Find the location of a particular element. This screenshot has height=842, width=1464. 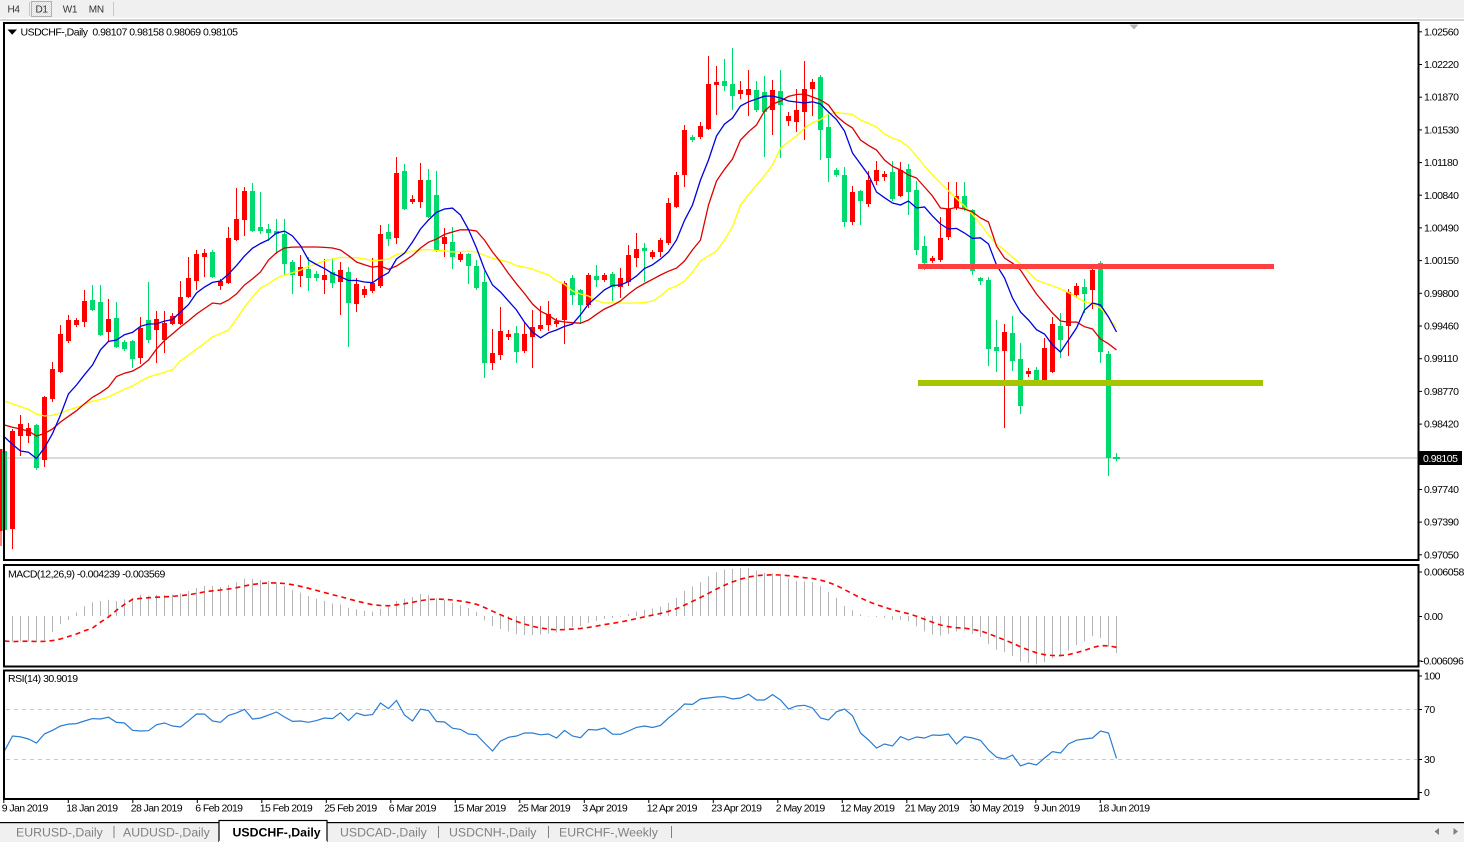

svg-text: EURUSD-,Daily is located at coordinates (60, 833).